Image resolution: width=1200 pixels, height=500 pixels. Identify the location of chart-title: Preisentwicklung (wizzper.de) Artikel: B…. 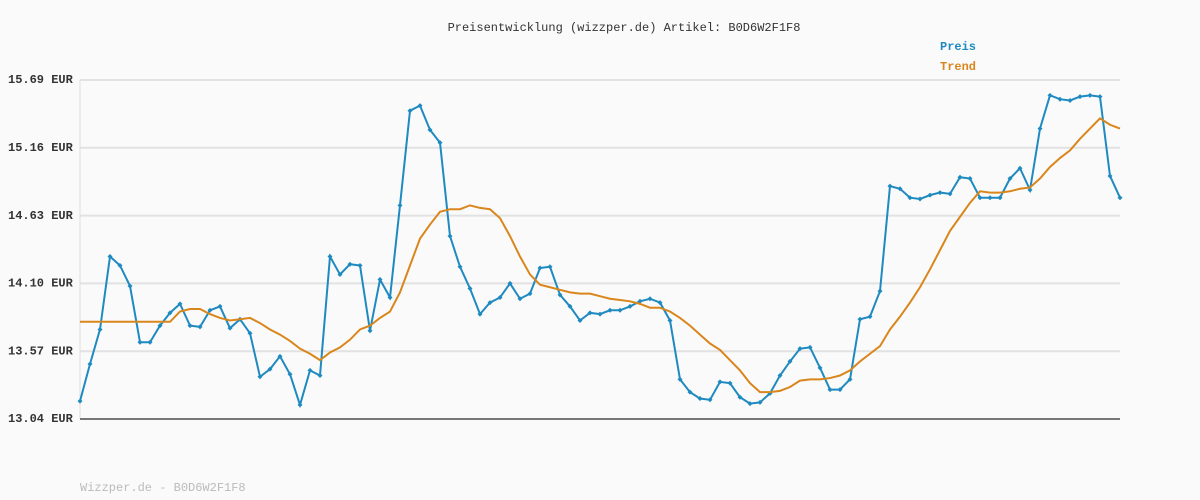
(624, 28).